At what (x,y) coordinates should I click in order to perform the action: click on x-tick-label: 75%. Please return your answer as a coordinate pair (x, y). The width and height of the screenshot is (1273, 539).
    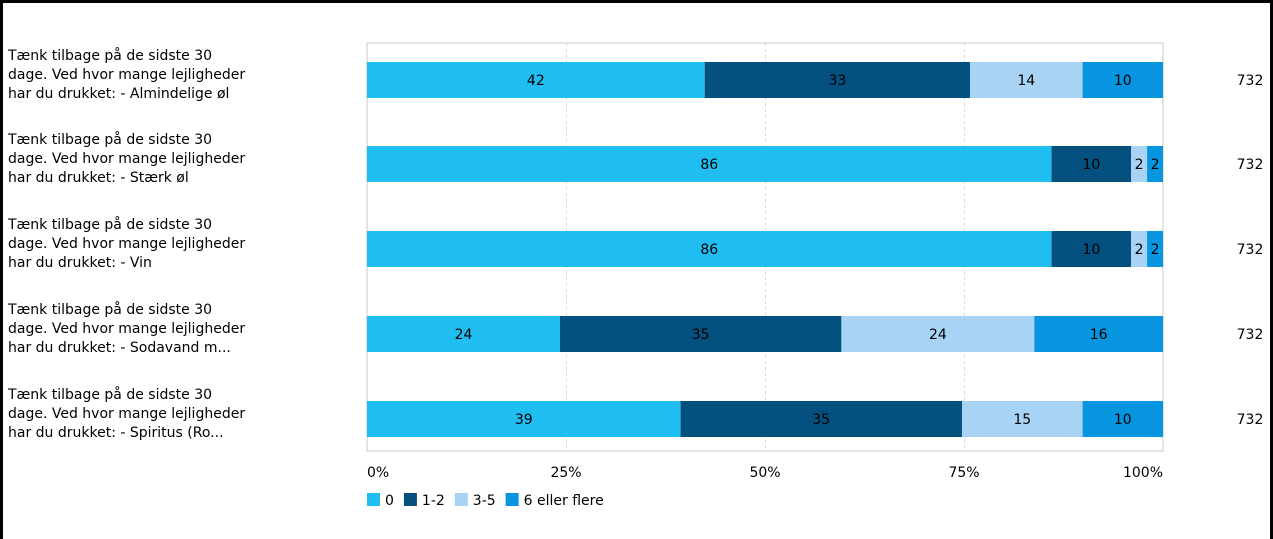
    Looking at the image, I should click on (963, 473).